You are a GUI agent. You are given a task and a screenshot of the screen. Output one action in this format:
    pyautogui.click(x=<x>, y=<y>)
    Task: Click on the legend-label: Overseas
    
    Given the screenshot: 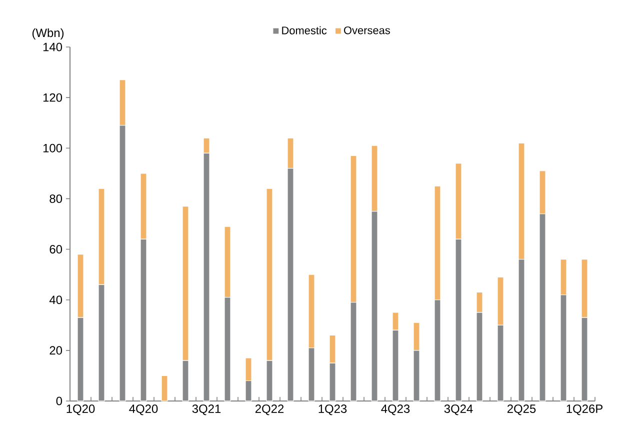 What is the action you would take?
    pyautogui.click(x=367, y=30)
    